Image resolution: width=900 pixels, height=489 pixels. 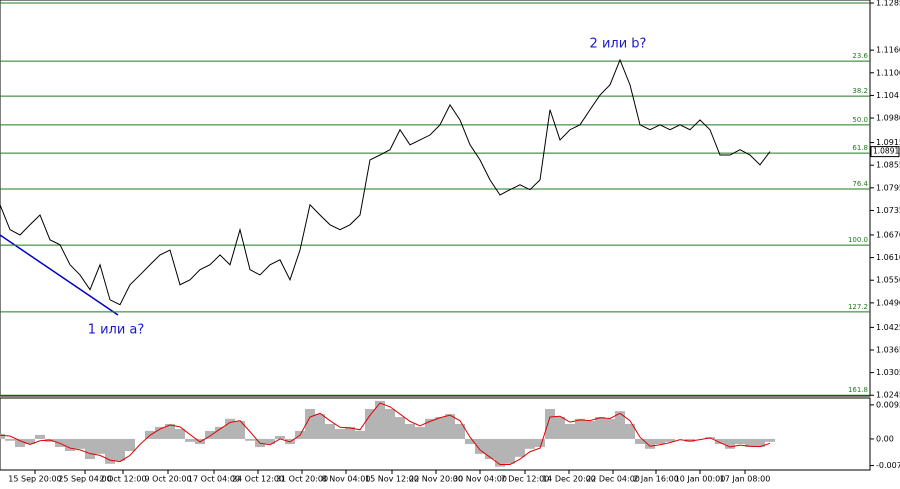 What do you see at coordinates (860, 91) in the screenshot?
I see `fib-label: 38.2` at bounding box center [860, 91].